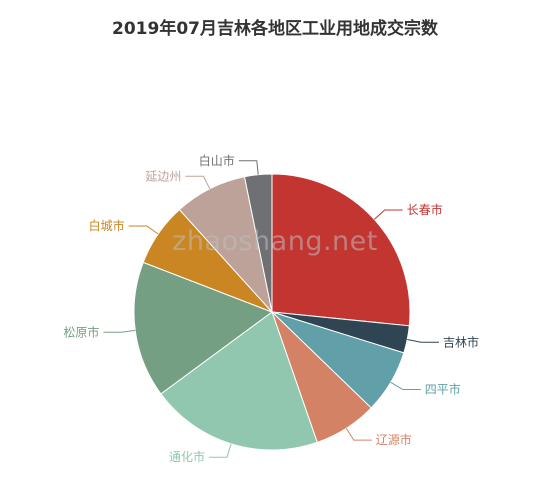 This screenshot has width=550, height=490. What do you see at coordinates (107, 225) in the screenshot?
I see `slice-label-6: 白城市` at bounding box center [107, 225].